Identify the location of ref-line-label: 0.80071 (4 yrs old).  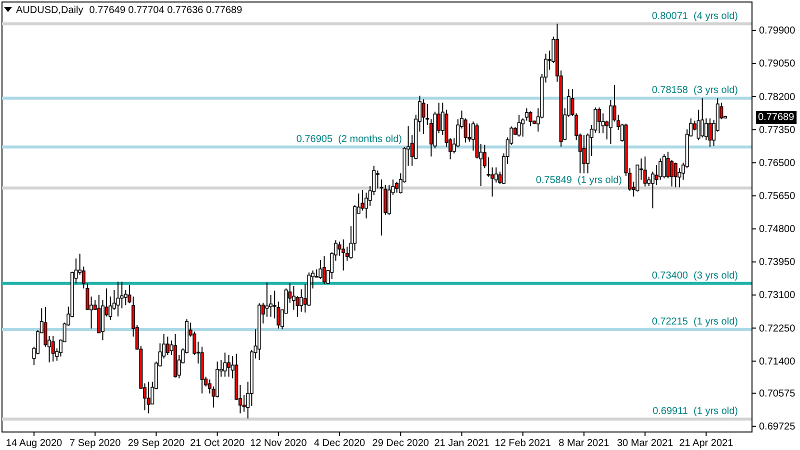
(695, 16).